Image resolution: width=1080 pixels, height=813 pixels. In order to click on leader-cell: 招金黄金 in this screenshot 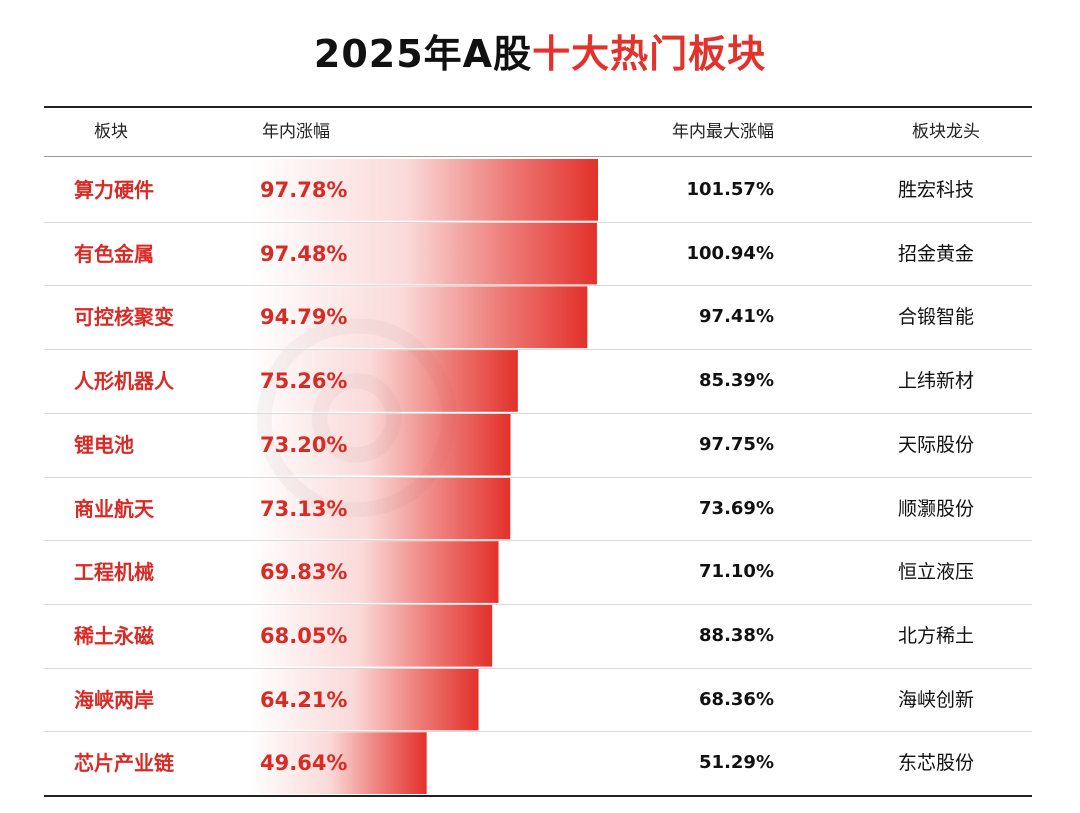, I will do `click(936, 253)`.